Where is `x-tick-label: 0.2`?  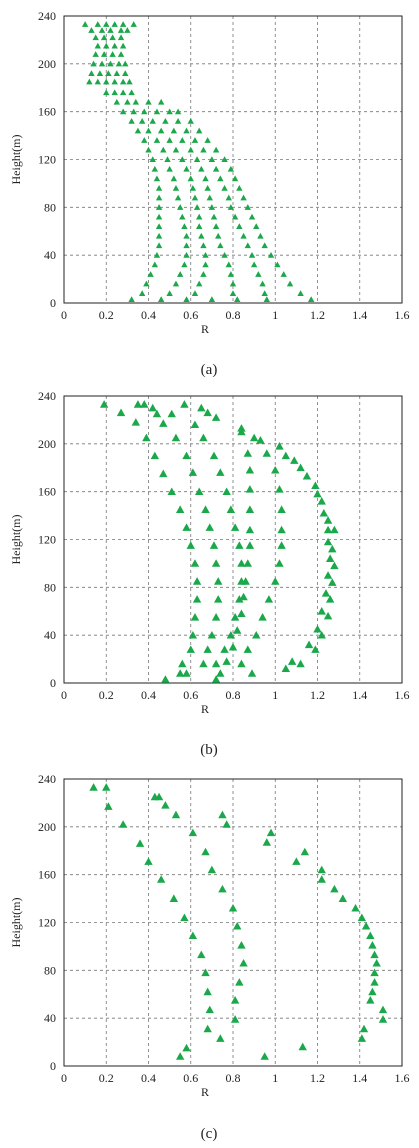
x-tick-label: 0.2 is located at coordinates (106, 315).